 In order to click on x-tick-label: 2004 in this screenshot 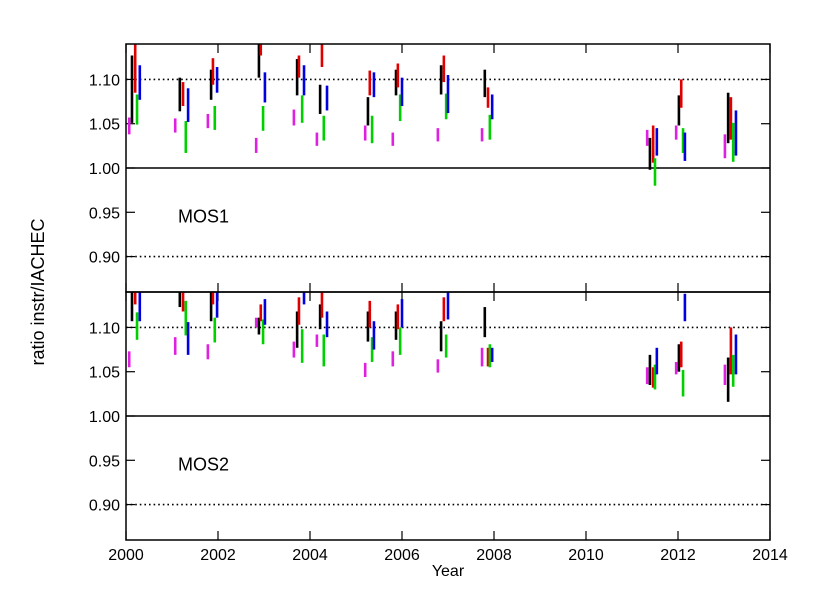, I will do `click(310, 555)`.